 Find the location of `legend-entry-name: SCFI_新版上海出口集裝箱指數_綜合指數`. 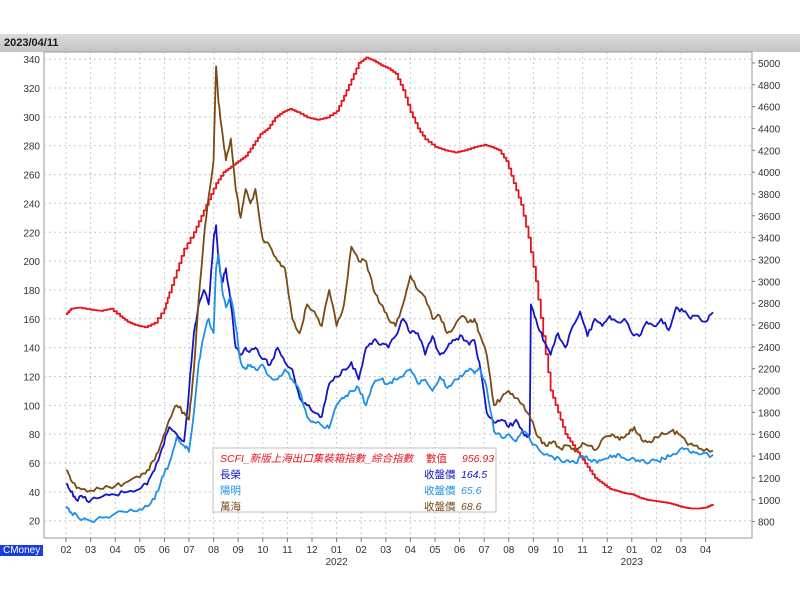

legend-entry-name: SCFI_新版上海出口集裝箱指數_綜合指數 is located at coordinates (317, 459).